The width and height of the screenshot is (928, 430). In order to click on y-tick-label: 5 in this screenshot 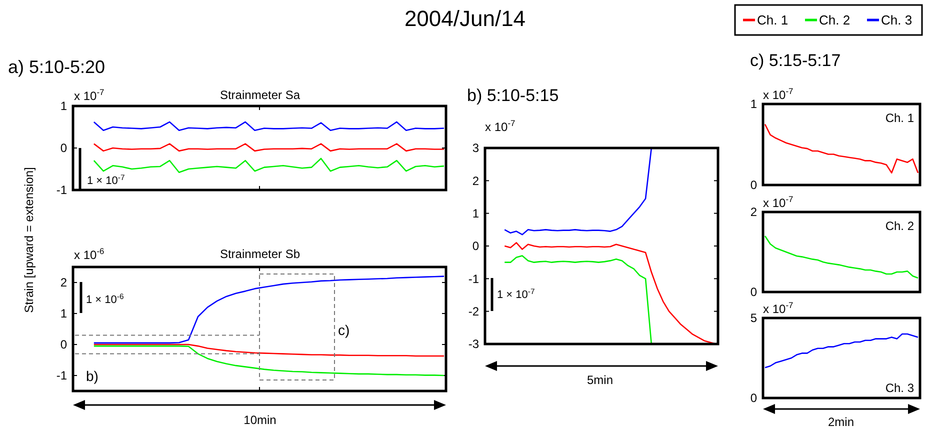, I will do `click(754, 318)`.